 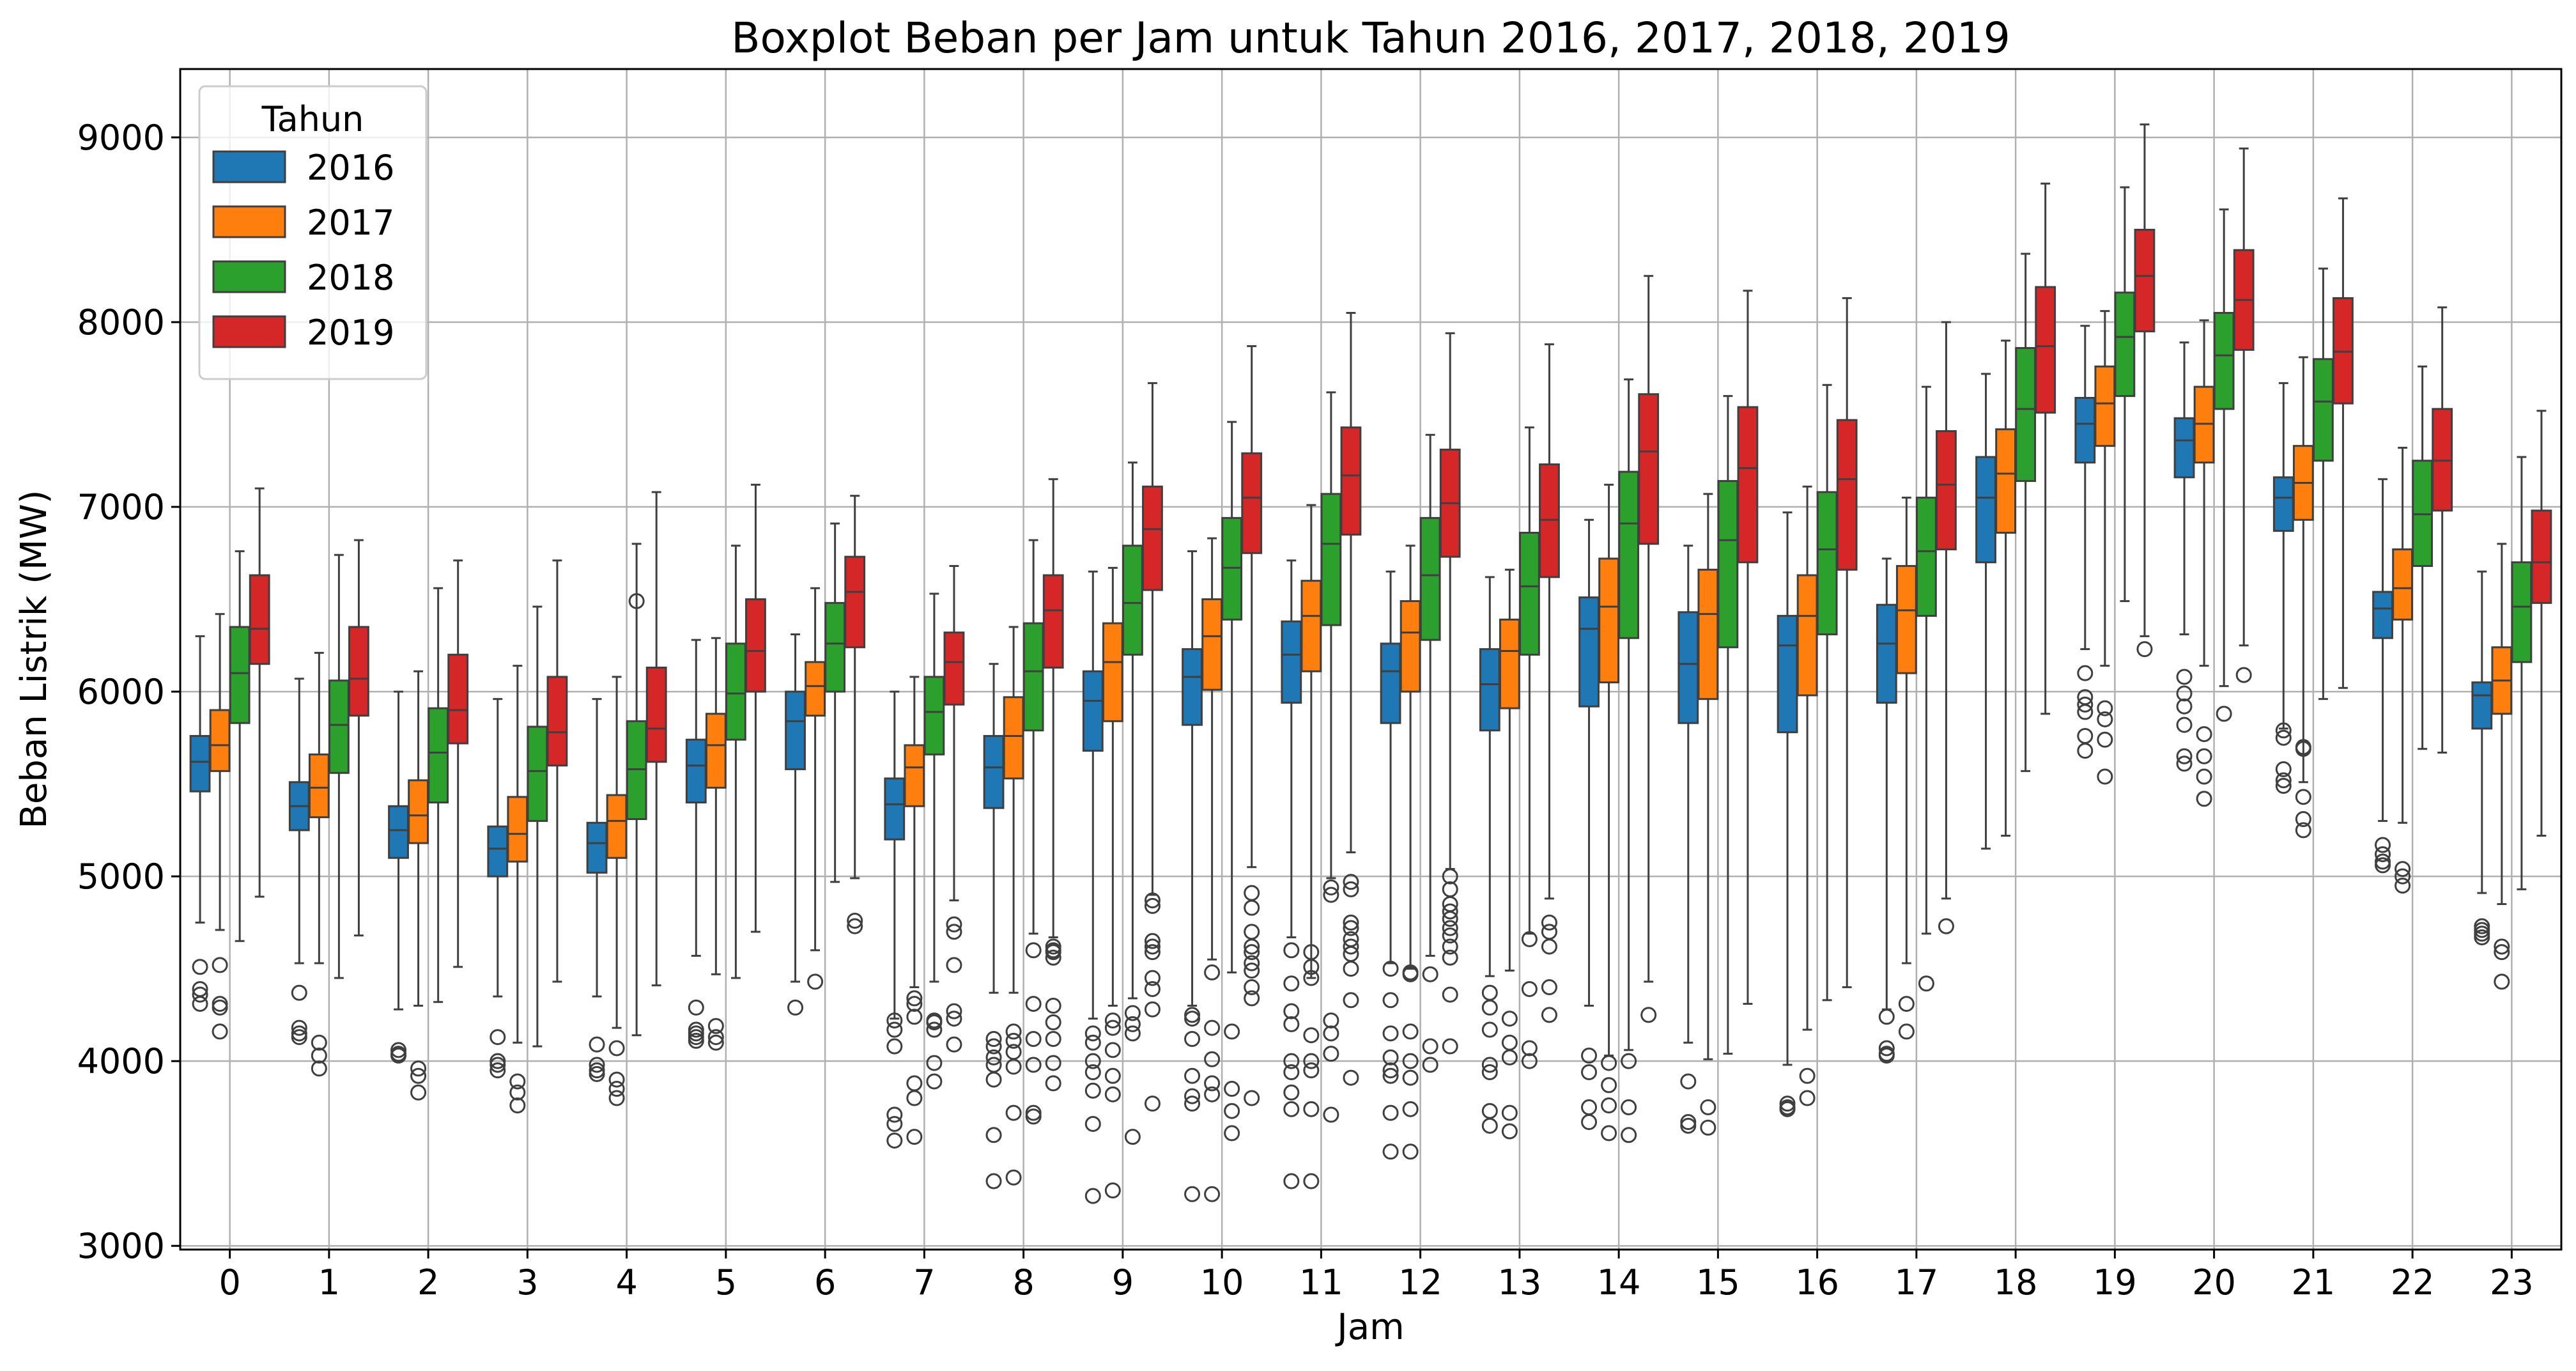 What do you see at coordinates (527, 1282) in the screenshot?
I see `x-tick-label: 3` at bounding box center [527, 1282].